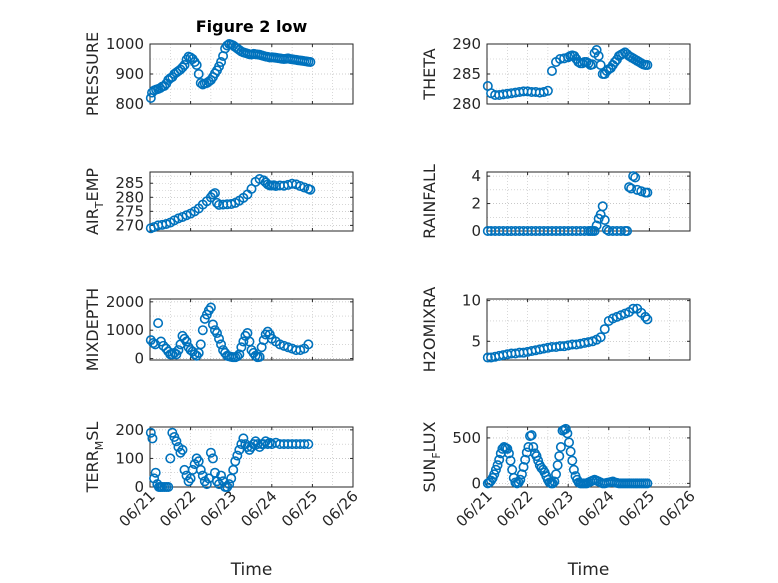 Image resolution: width=778 pixels, height=583 pixels. I want to click on y-axis-label: H2OMIXRA, so click(429, 330).